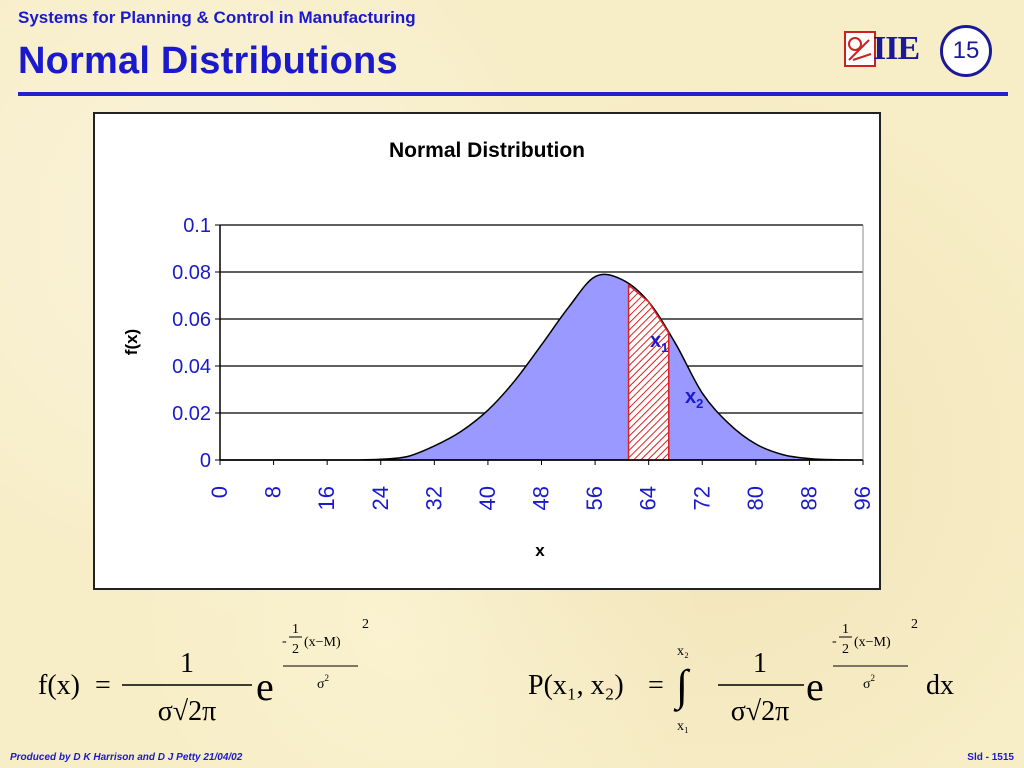  I want to click on x-tick-label-8: 64, so click(648, 498).